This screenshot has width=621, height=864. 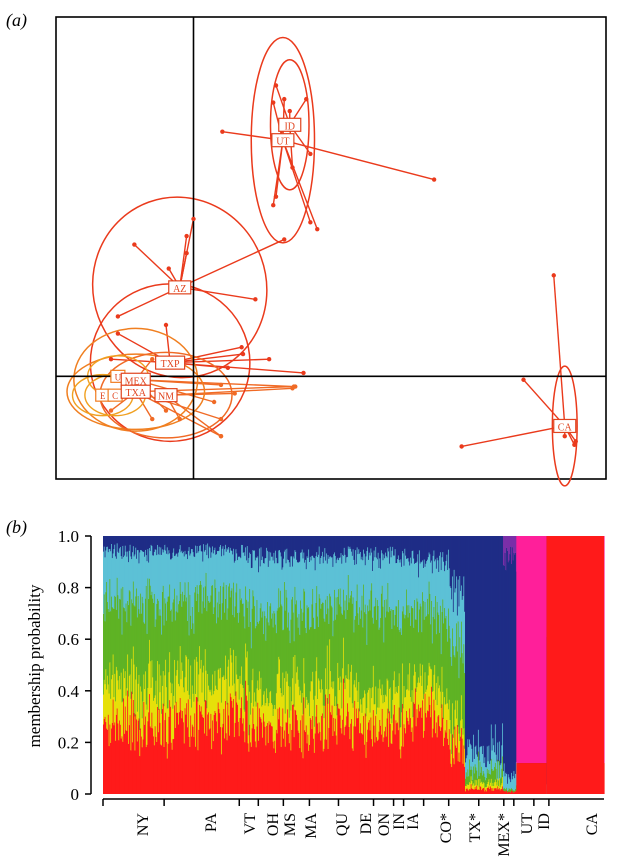 I want to click on group-label-ut: UT, so click(x=282, y=142).